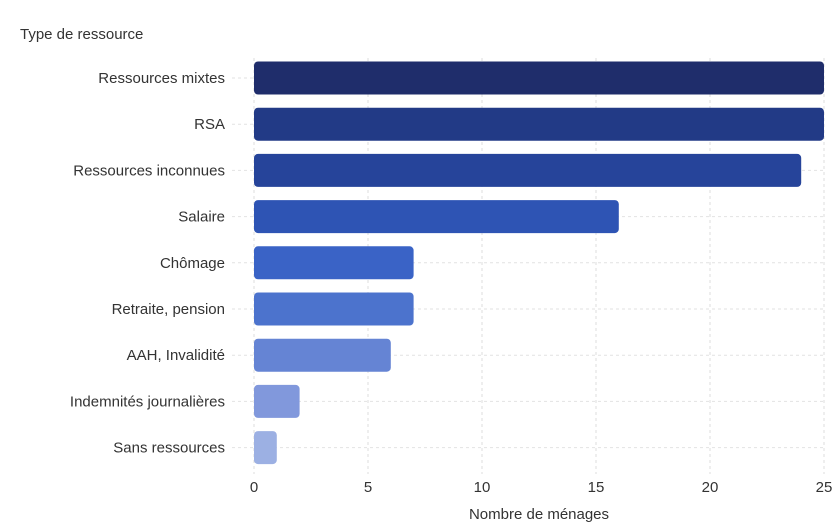 The width and height of the screenshot is (837, 523). What do you see at coordinates (596, 487) in the screenshot?
I see `x-tick-label: 15` at bounding box center [596, 487].